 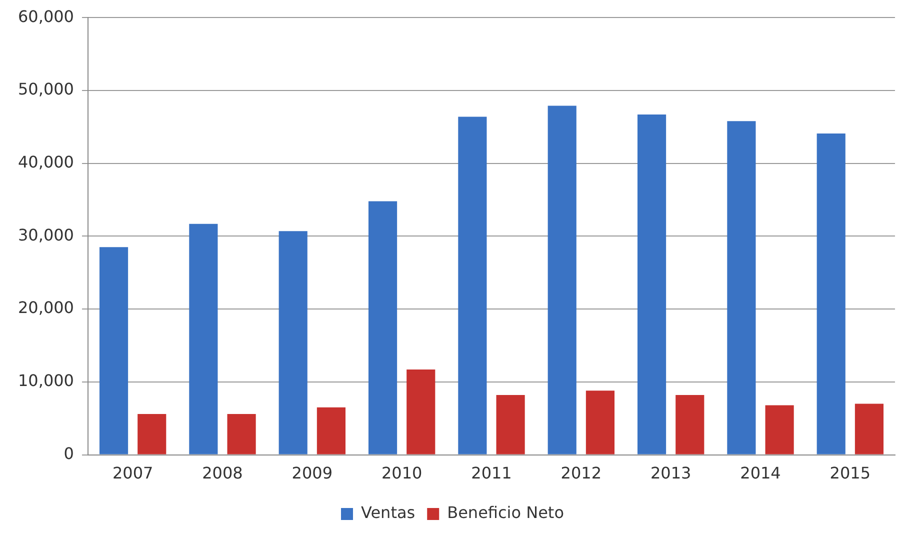 I want to click on x-tick-label: 2015, so click(x=850, y=473).